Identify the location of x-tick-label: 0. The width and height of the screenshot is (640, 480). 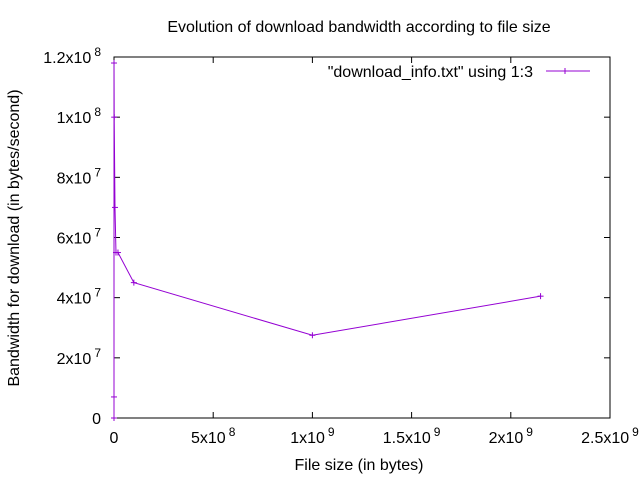
(114, 438).